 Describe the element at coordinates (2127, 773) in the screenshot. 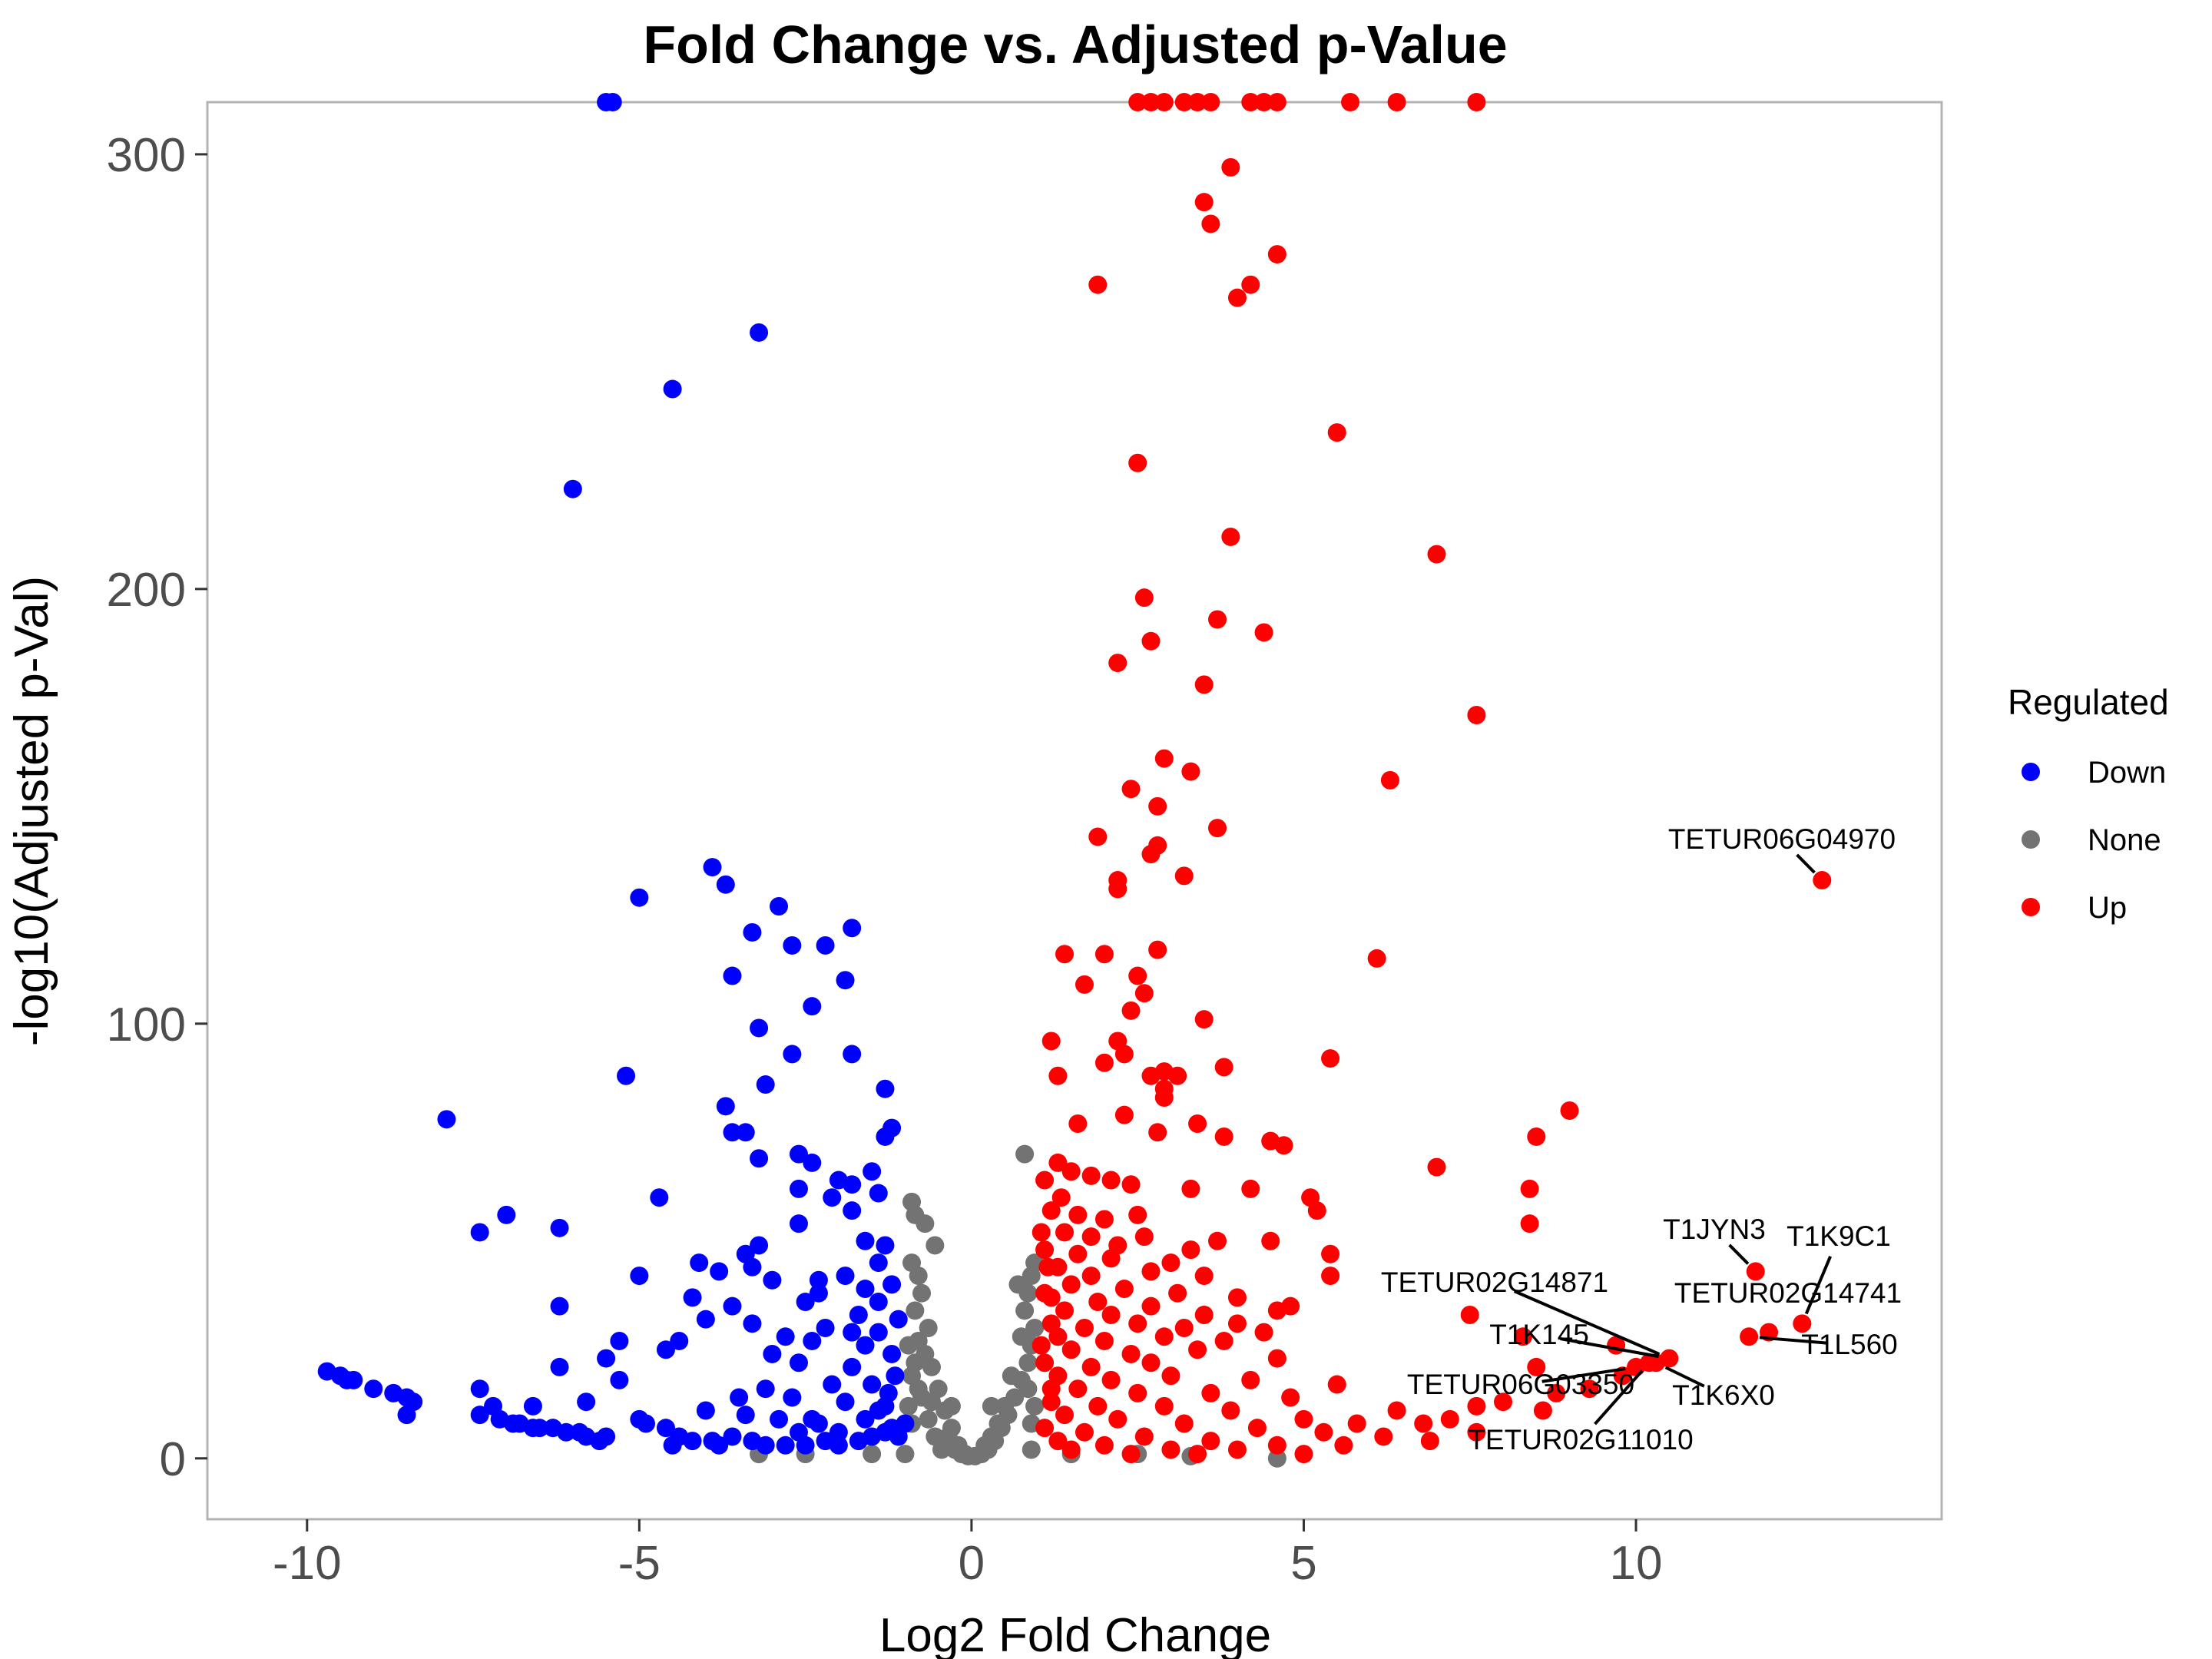

I see `legend-label-down: Down` at that location.